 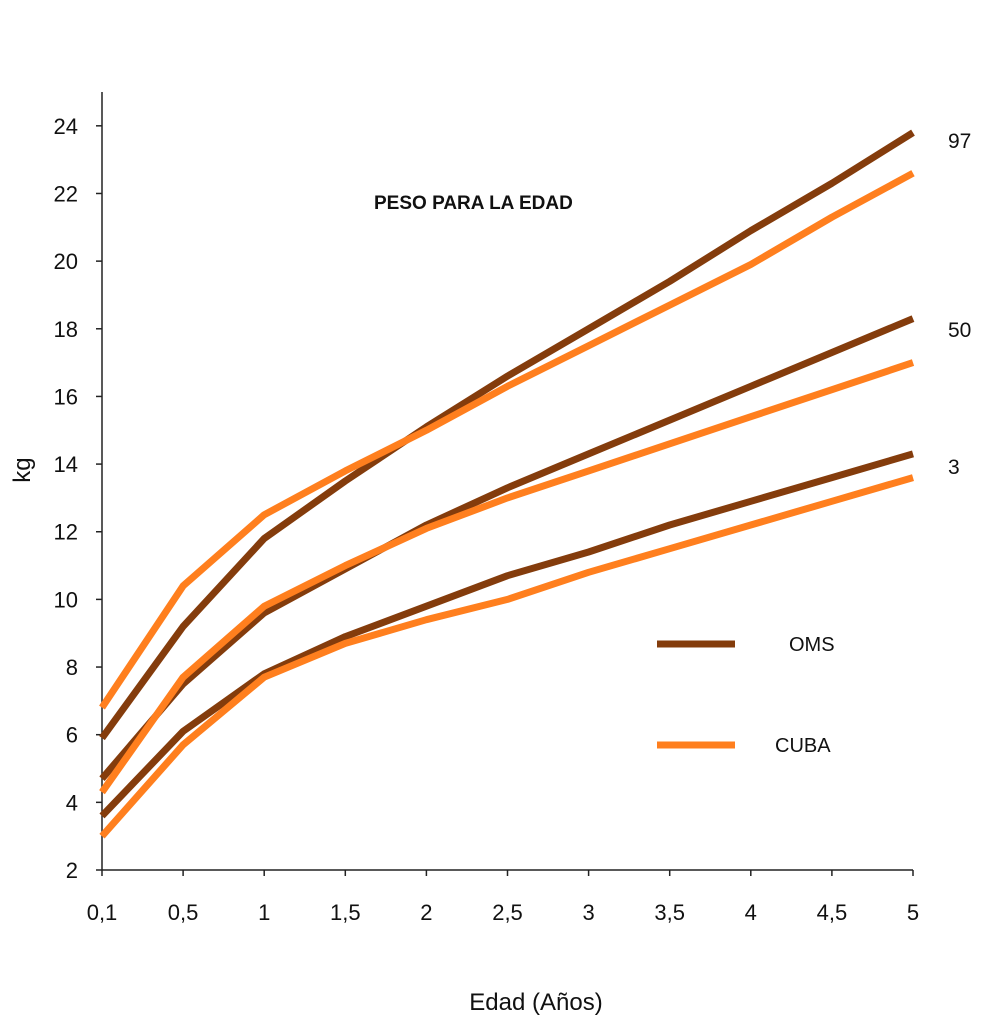 What do you see at coordinates (66, 126) in the screenshot?
I see `y-tick-label: 24` at bounding box center [66, 126].